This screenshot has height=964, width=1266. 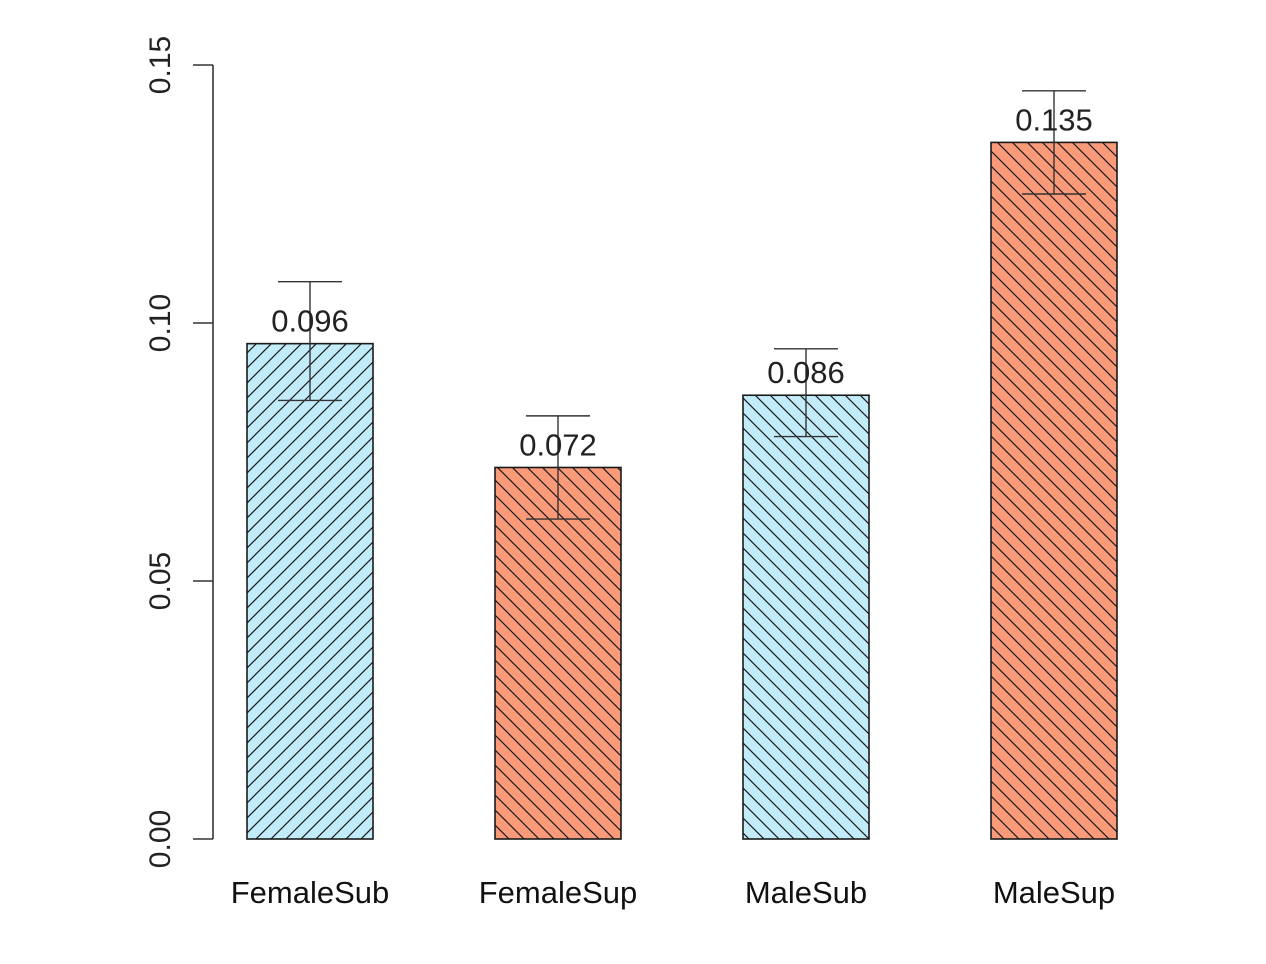 I want to click on error-bar-femalesup, so click(x=558, y=467).